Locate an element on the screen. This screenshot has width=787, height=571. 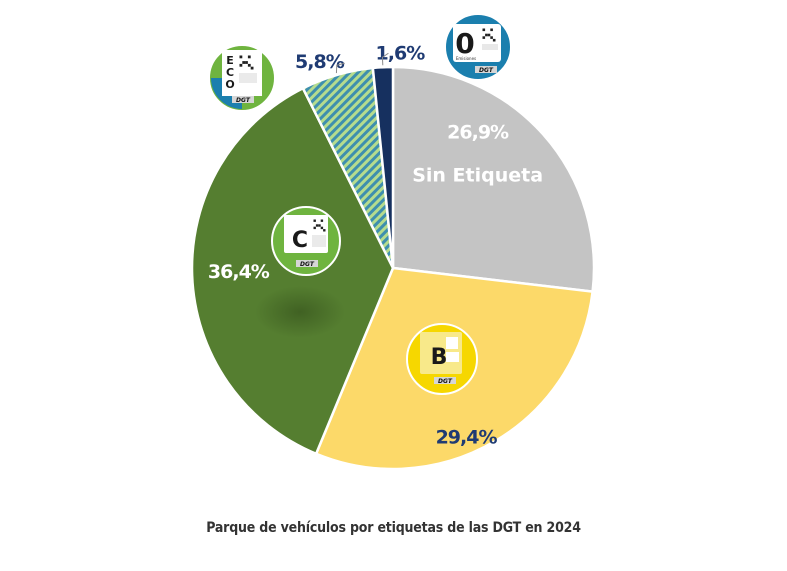
badge-eco-letter: E is located at coordinates (230, 60).